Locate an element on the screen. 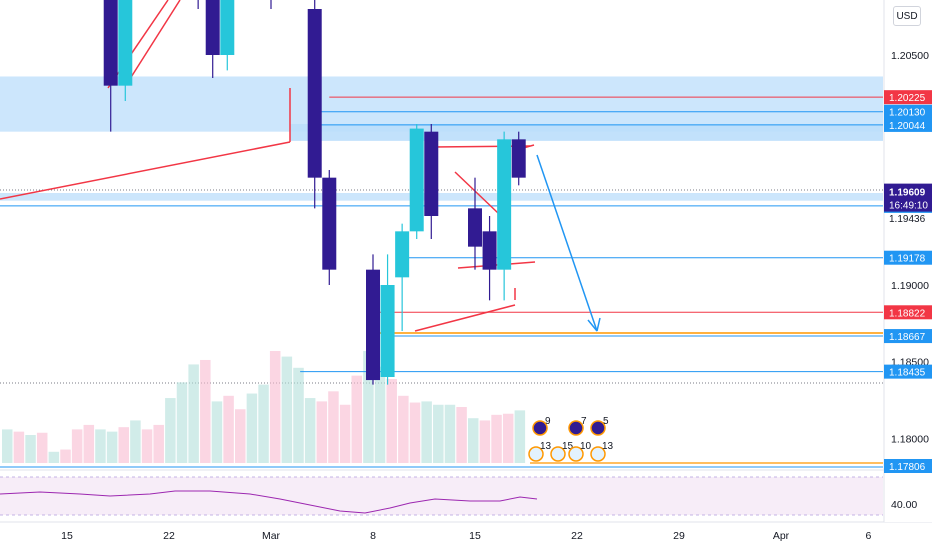  events-layer: 9 7 5 13 15 10 13 is located at coordinates (571, 439).